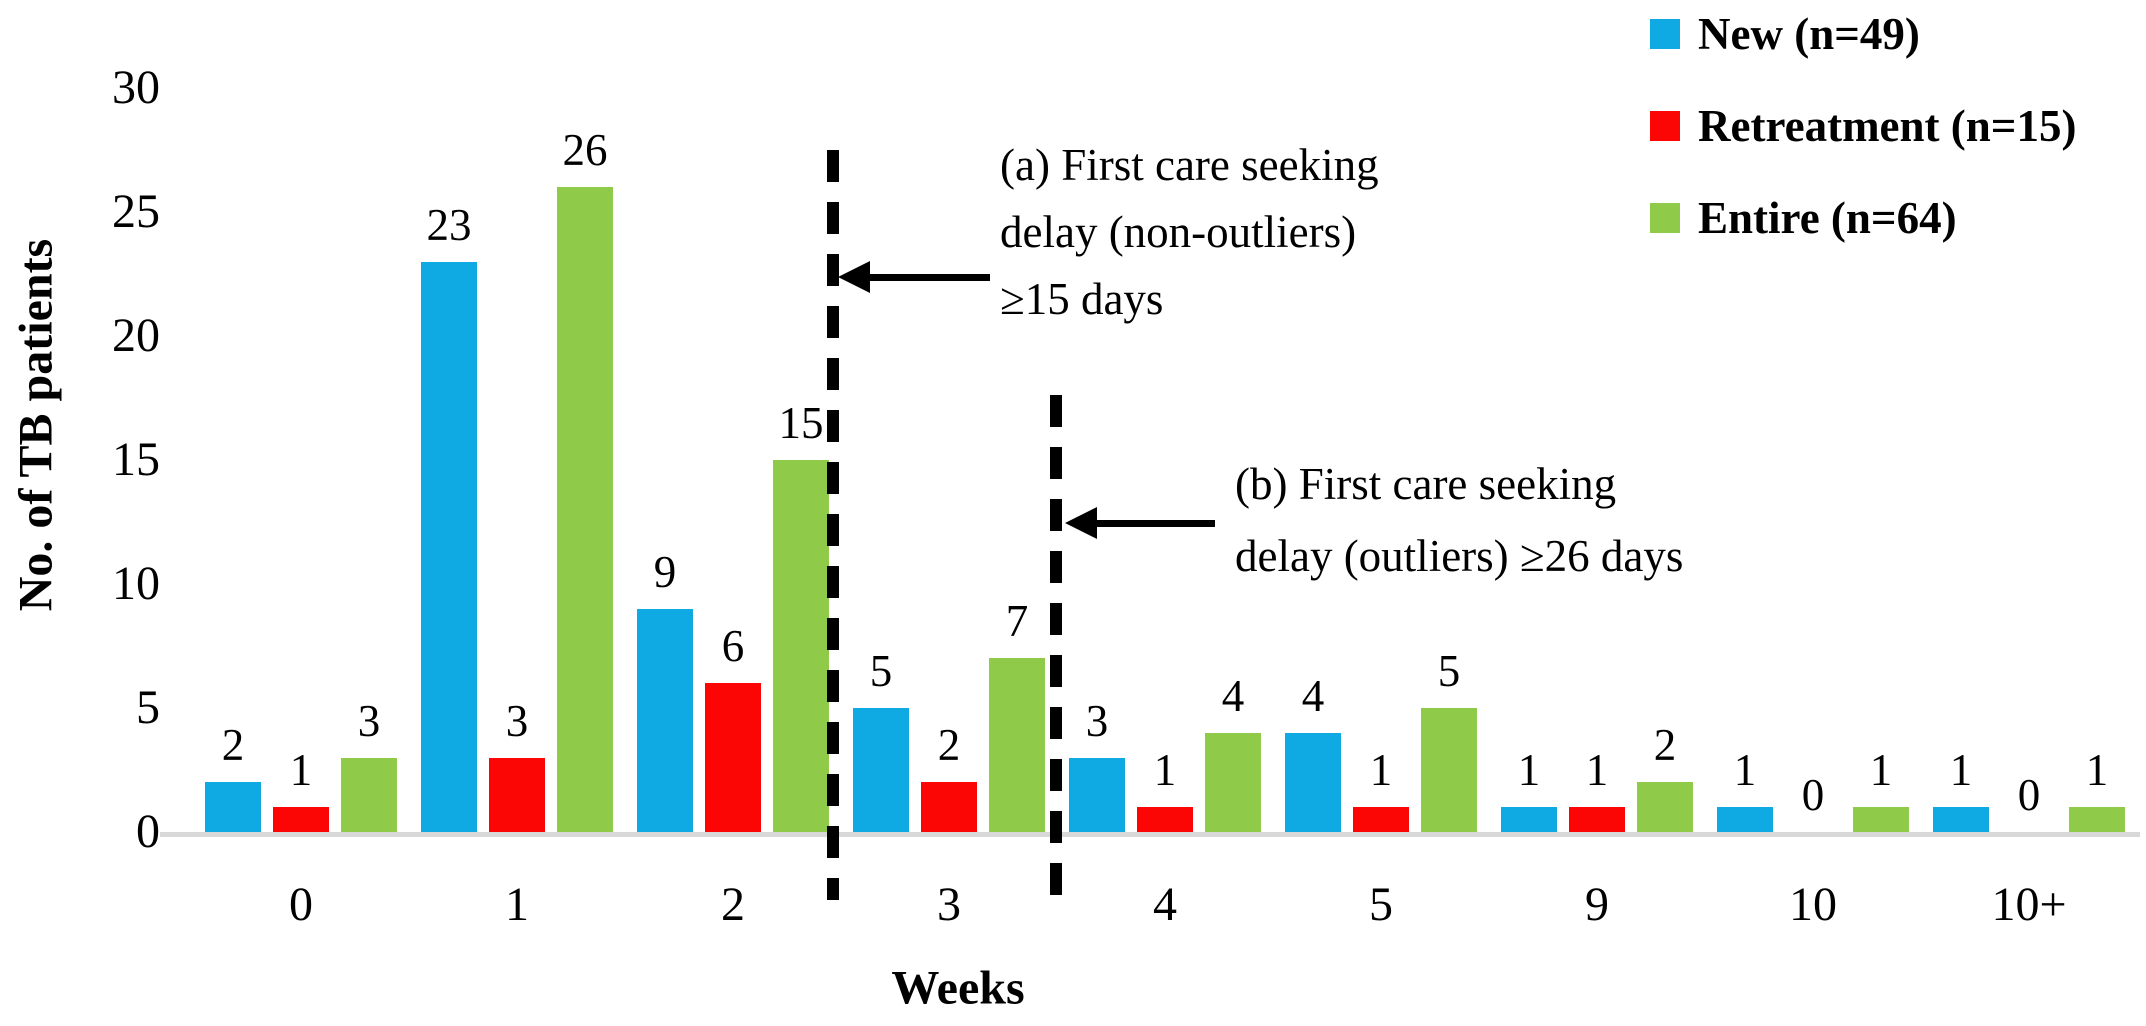 The image size is (2146, 1026). What do you see at coordinates (136, 583) in the screenshot?
I see `y-tick-label: 10` at bounding box center [136, 583].